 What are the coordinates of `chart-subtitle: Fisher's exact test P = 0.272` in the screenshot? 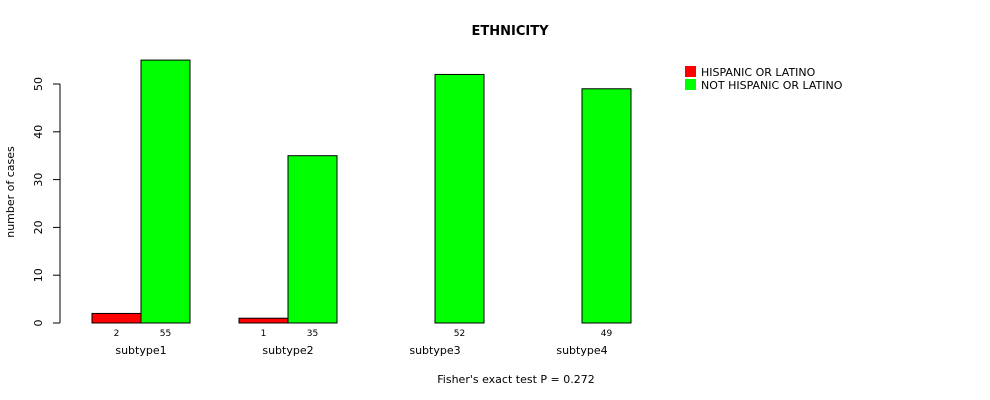 It's located at (515, 379).